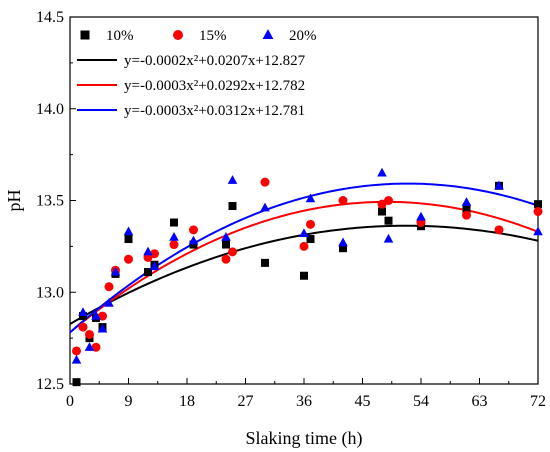 The height and width of the screenshot is (452, 550). I want to click on x-tick-label-0: 0, so click(70, 401).